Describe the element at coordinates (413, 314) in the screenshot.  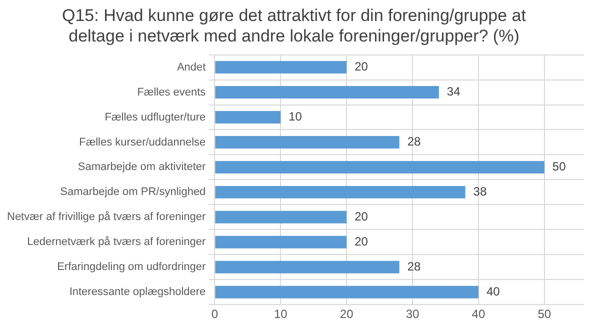
I see `x-tick-label: 30` at that location.